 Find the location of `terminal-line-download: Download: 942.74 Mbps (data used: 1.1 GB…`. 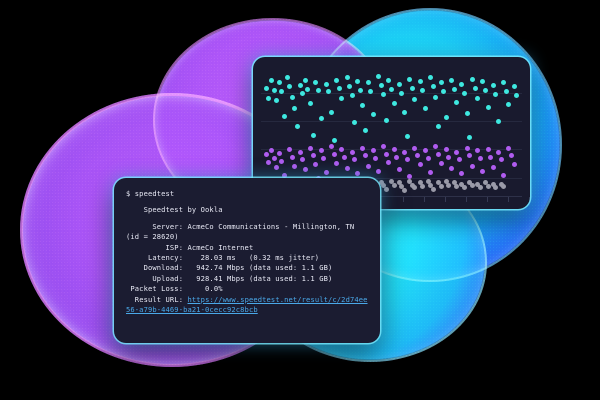

terminal-line-download: Download: 942.74 Mbps (data used: 1.1 GB… is located at coordinates (229, 268).